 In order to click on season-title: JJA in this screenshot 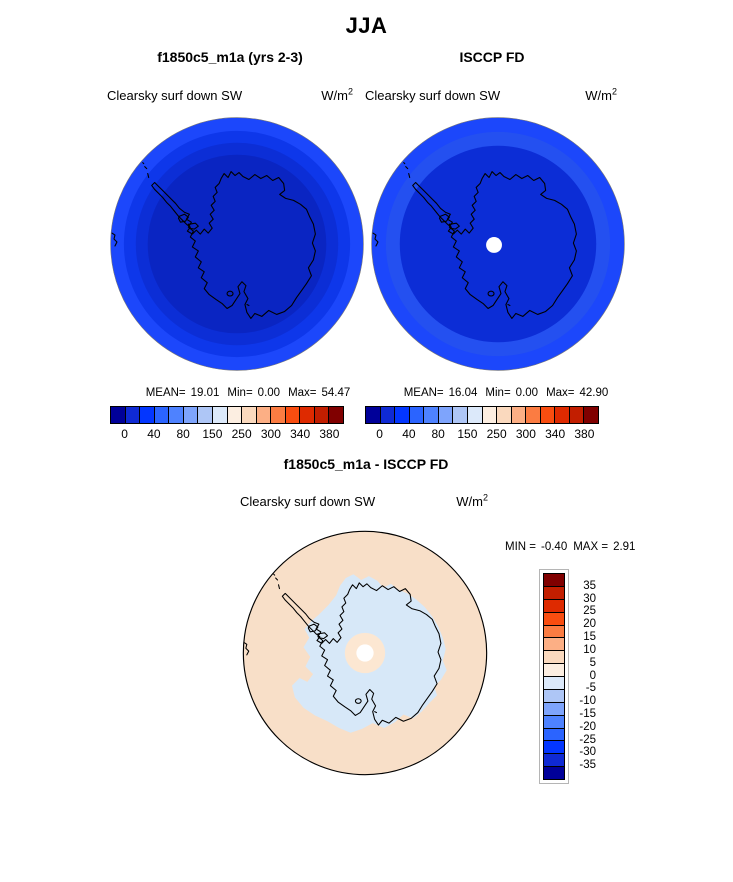, I will do `click(366, 25)`.